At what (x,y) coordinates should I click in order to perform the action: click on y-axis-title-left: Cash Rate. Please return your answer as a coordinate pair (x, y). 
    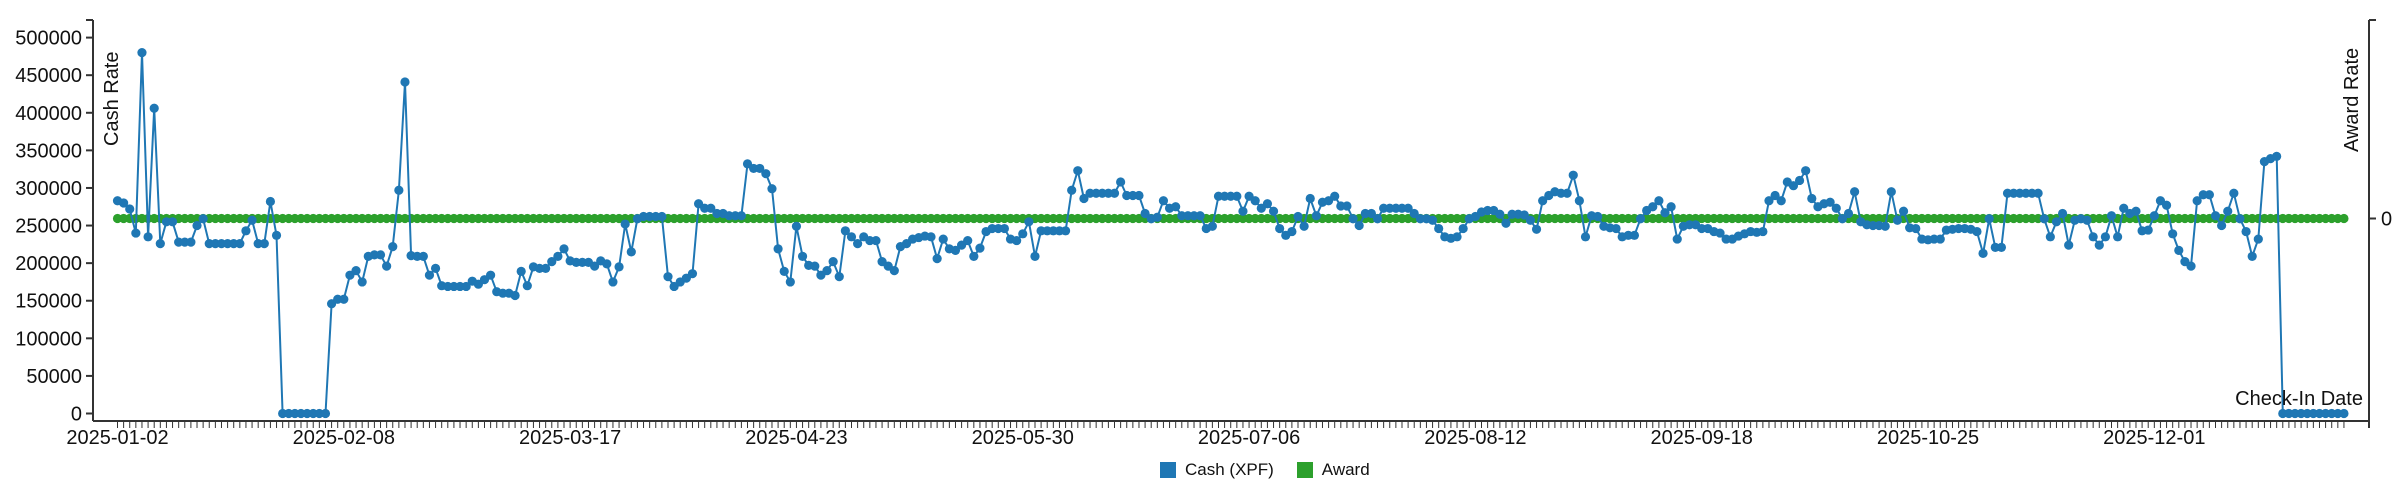
    Looking at the image, I should click on (112, 99).